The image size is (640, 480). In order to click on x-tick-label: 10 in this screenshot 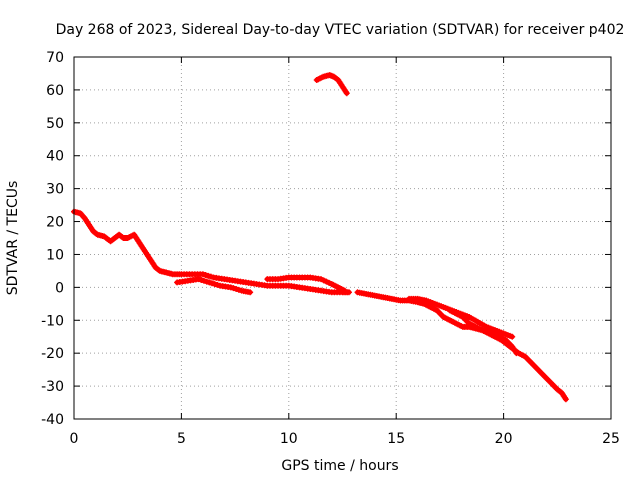, I will do `click(289, 439)`.